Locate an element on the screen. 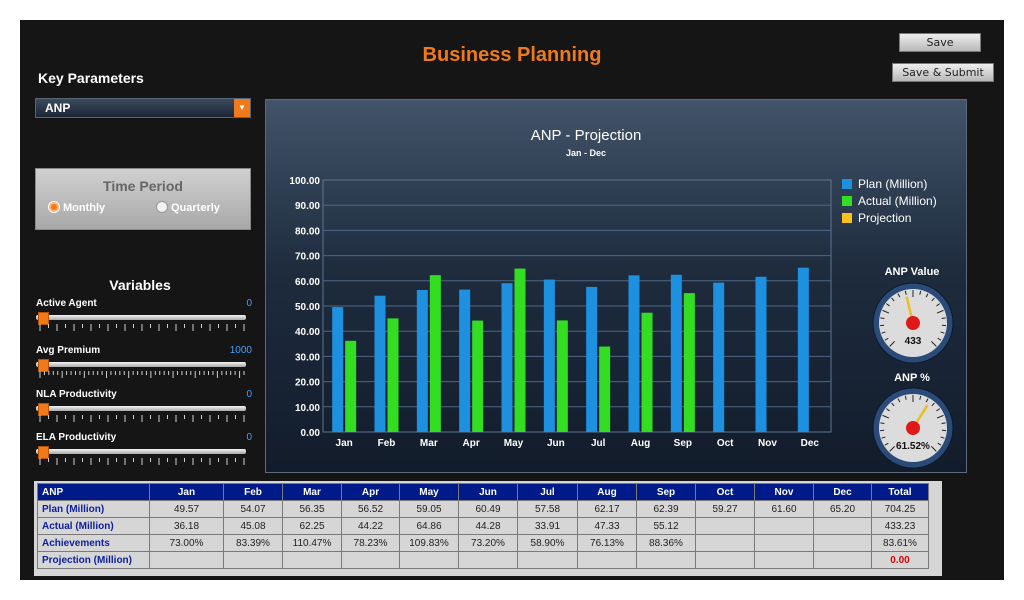 The width and height of the screenshot is (1024, 600). table-cell: 57.58 is located at coordinates (547, 509).